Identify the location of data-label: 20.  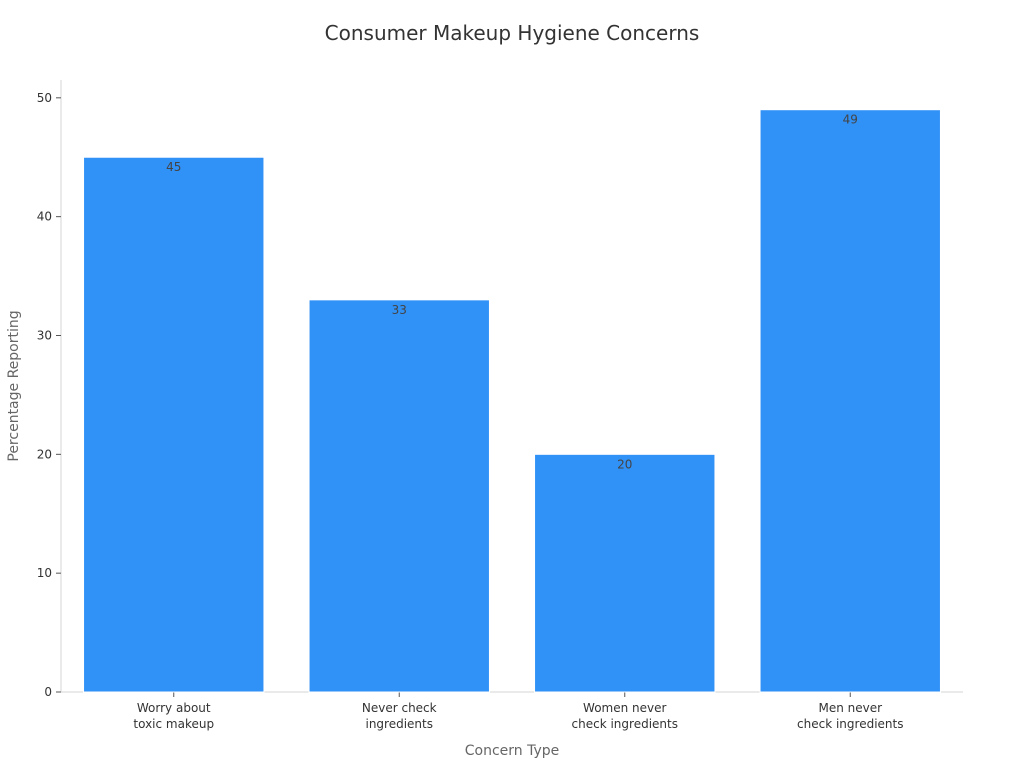
(624, 464).